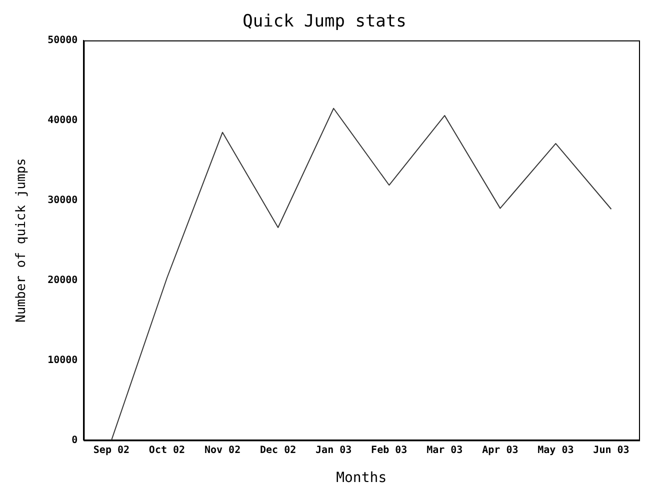 The height and width of the screenshot is (495, 663). I want to click on y-axis-title: Number of quick jumps, so click(22, 240).